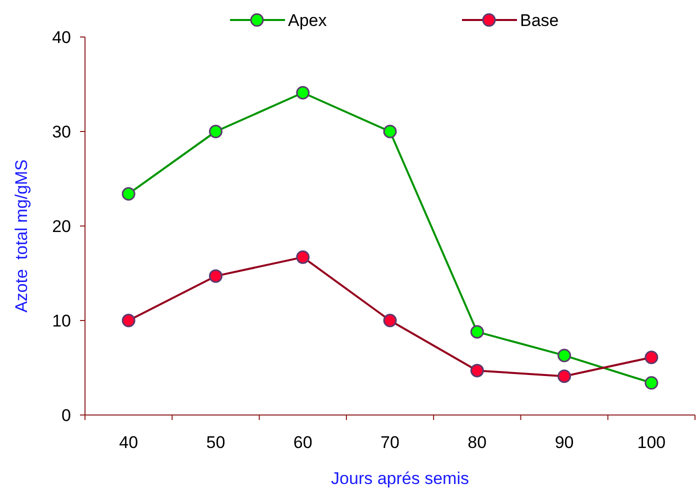 The height and width of the screenshot is (492, 699). Describe the element at coordinates (61, 132) in the screenshot. I see `y-tick-label: 30` at that location.